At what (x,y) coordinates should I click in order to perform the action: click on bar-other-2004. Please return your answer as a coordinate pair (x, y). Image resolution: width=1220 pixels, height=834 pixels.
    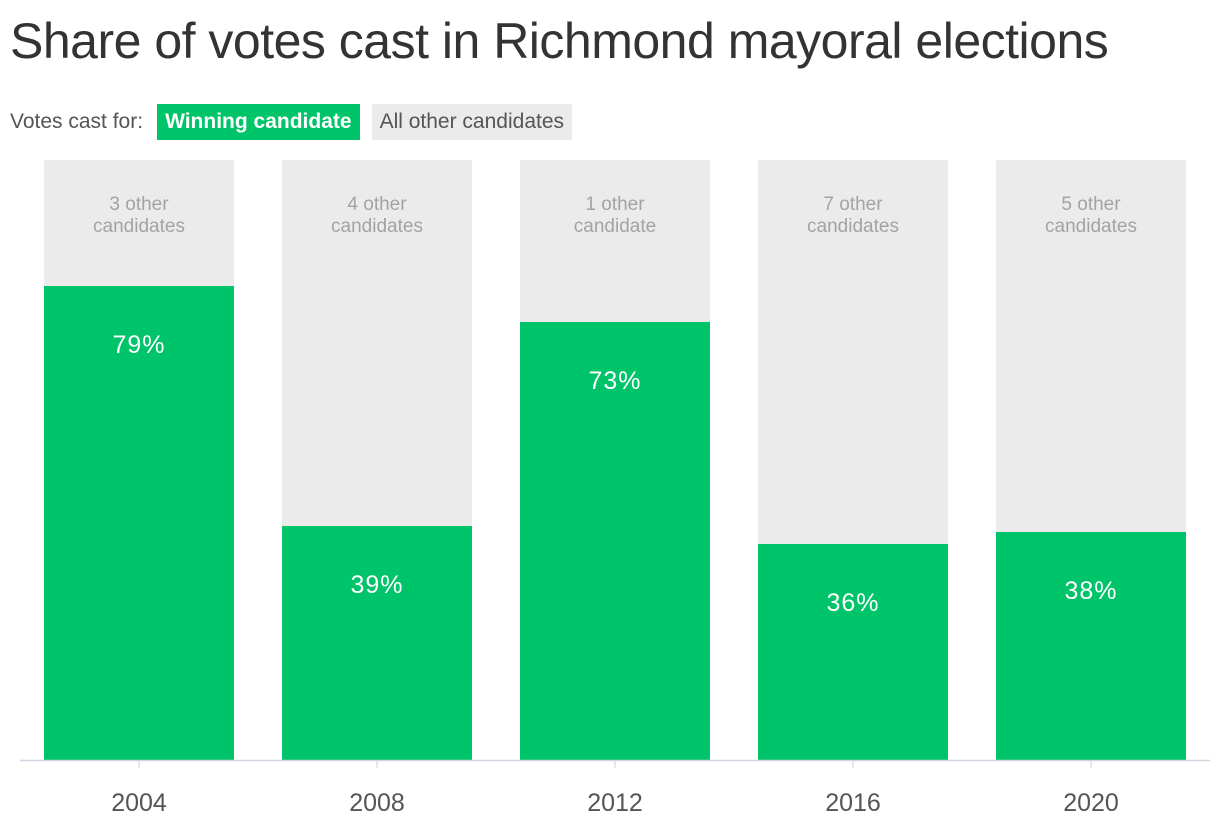
    Looking at the image, I should click on (139, 223).